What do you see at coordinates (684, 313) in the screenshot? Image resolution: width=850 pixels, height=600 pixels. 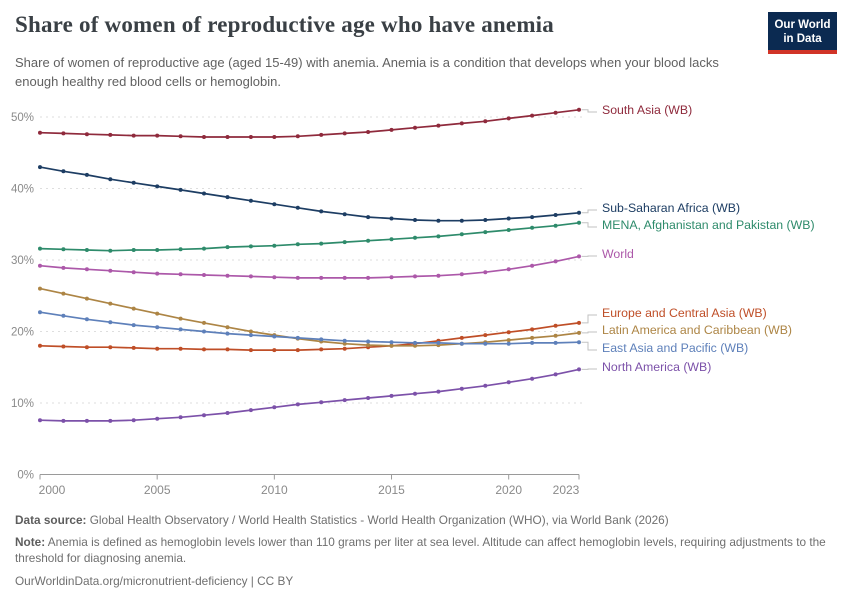 I see `legend-item-europe-and-central-asia-wb: Europe and Central Asia (WB)` at bounding box center [684, 313].